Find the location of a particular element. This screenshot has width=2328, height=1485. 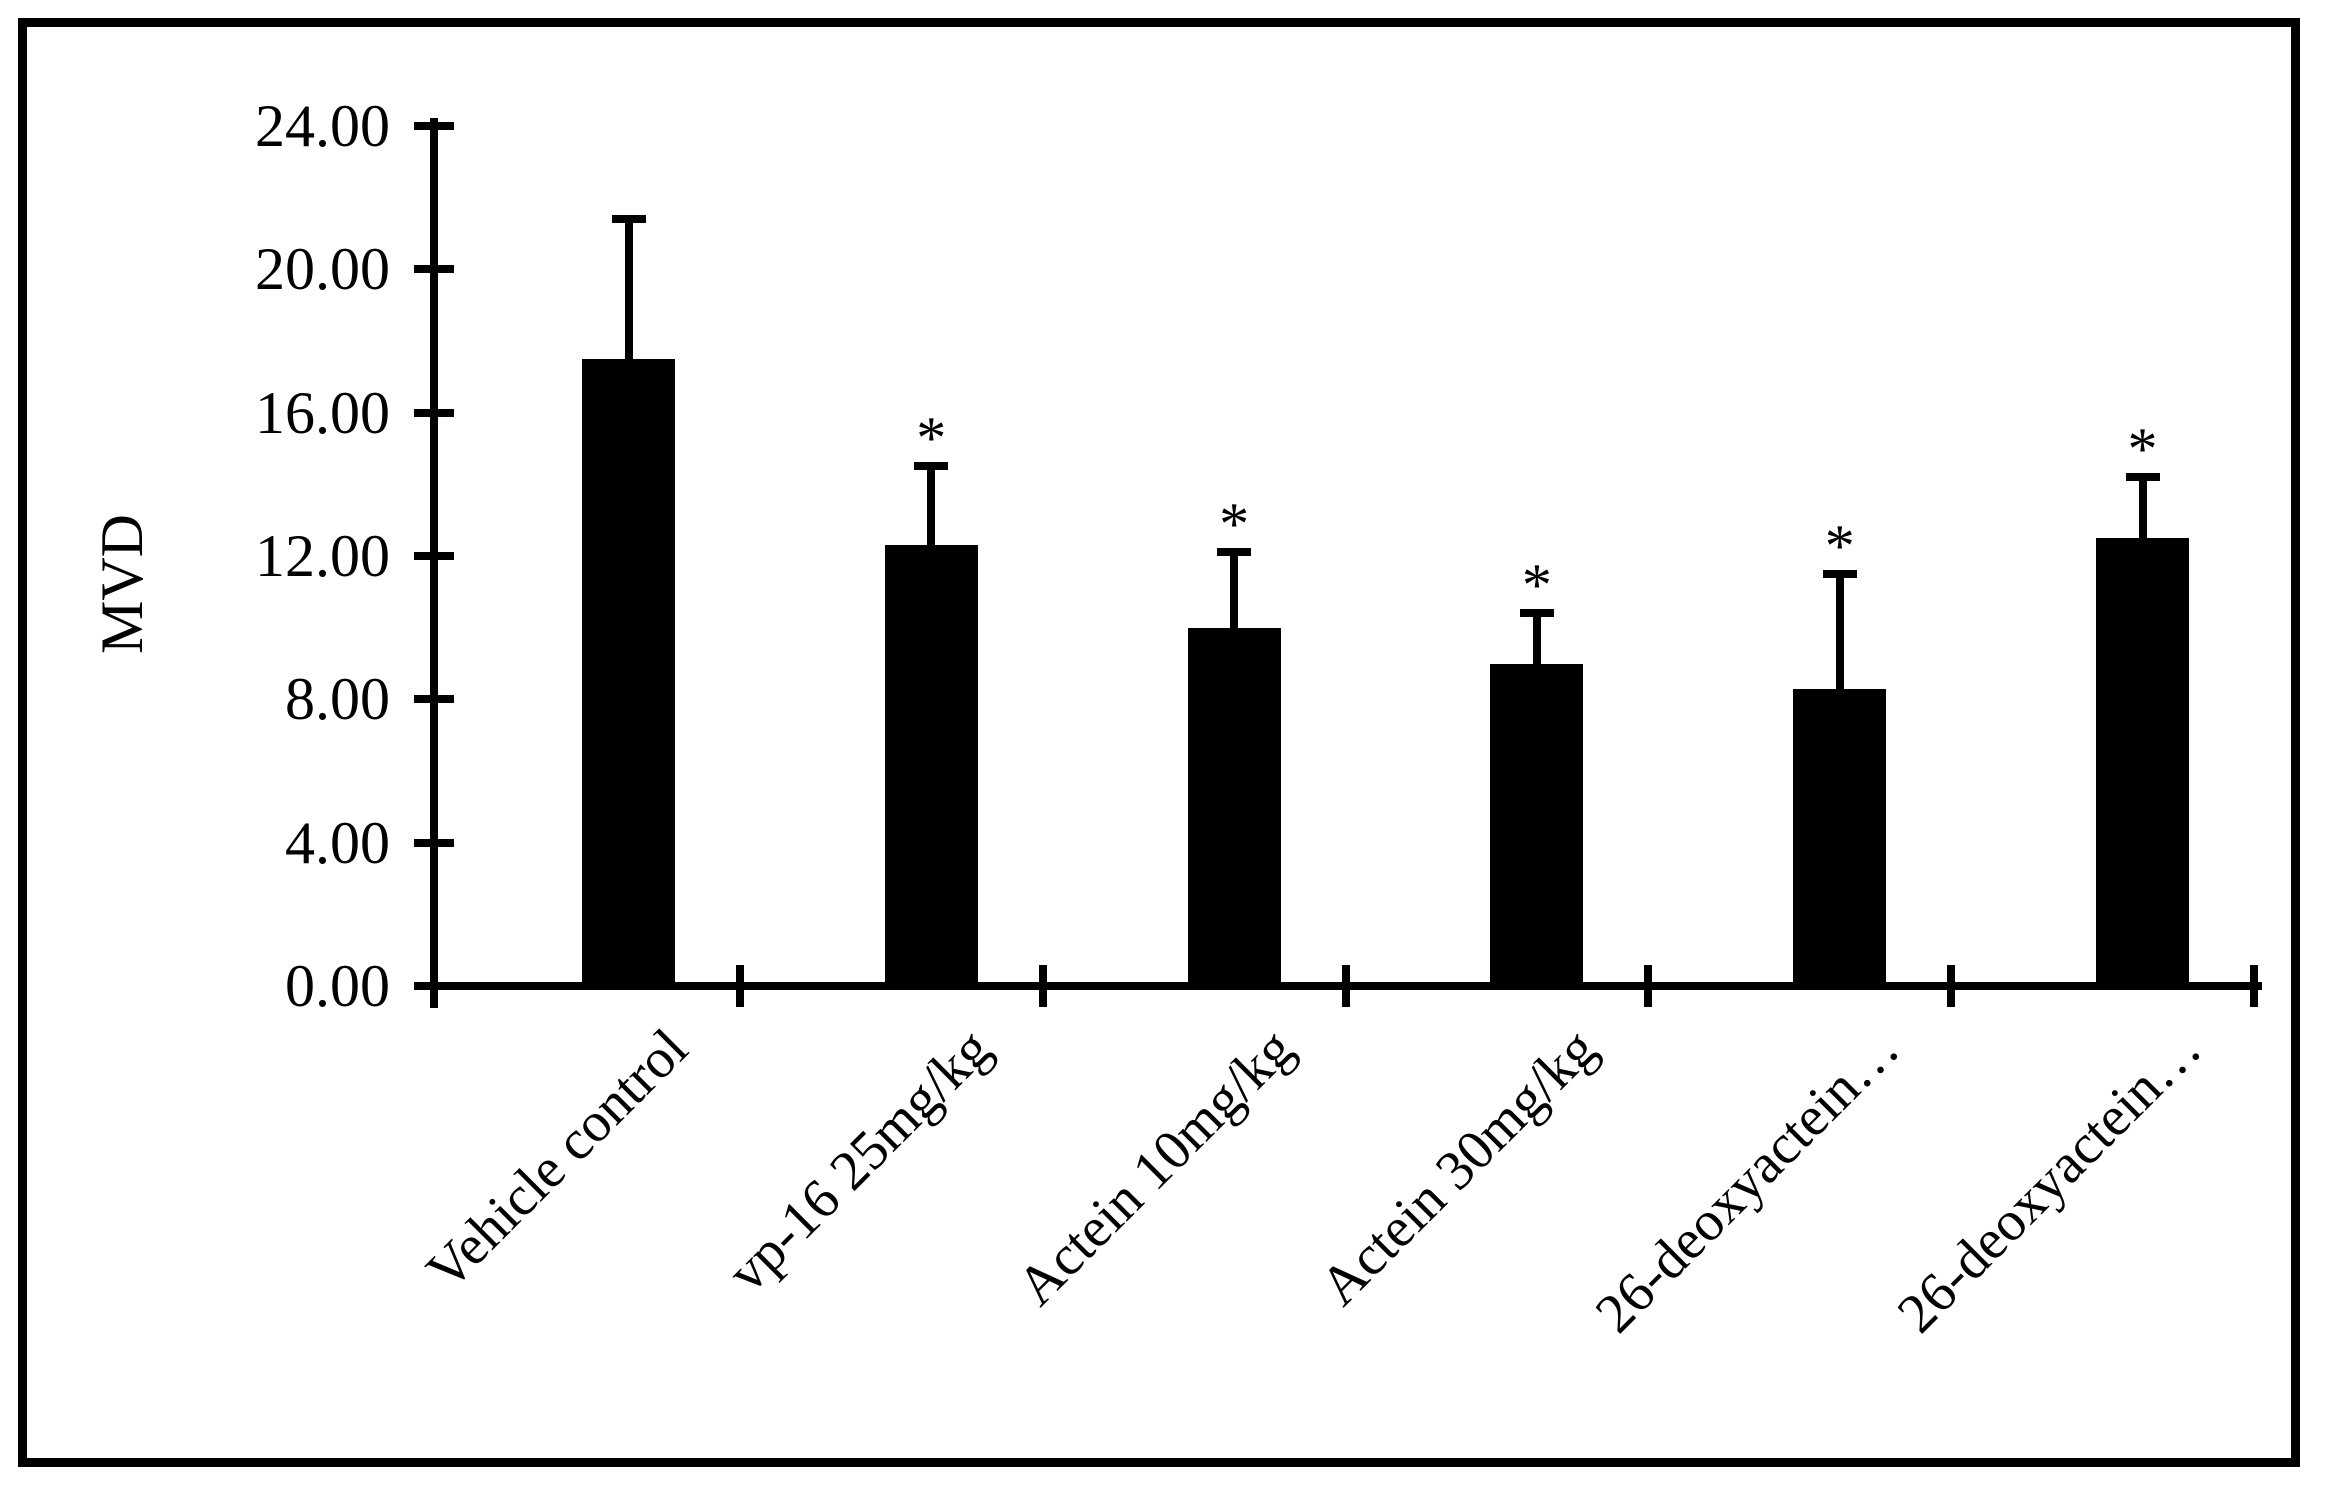

y-tick-label: 8.00 is located at coordinates (337, 699).